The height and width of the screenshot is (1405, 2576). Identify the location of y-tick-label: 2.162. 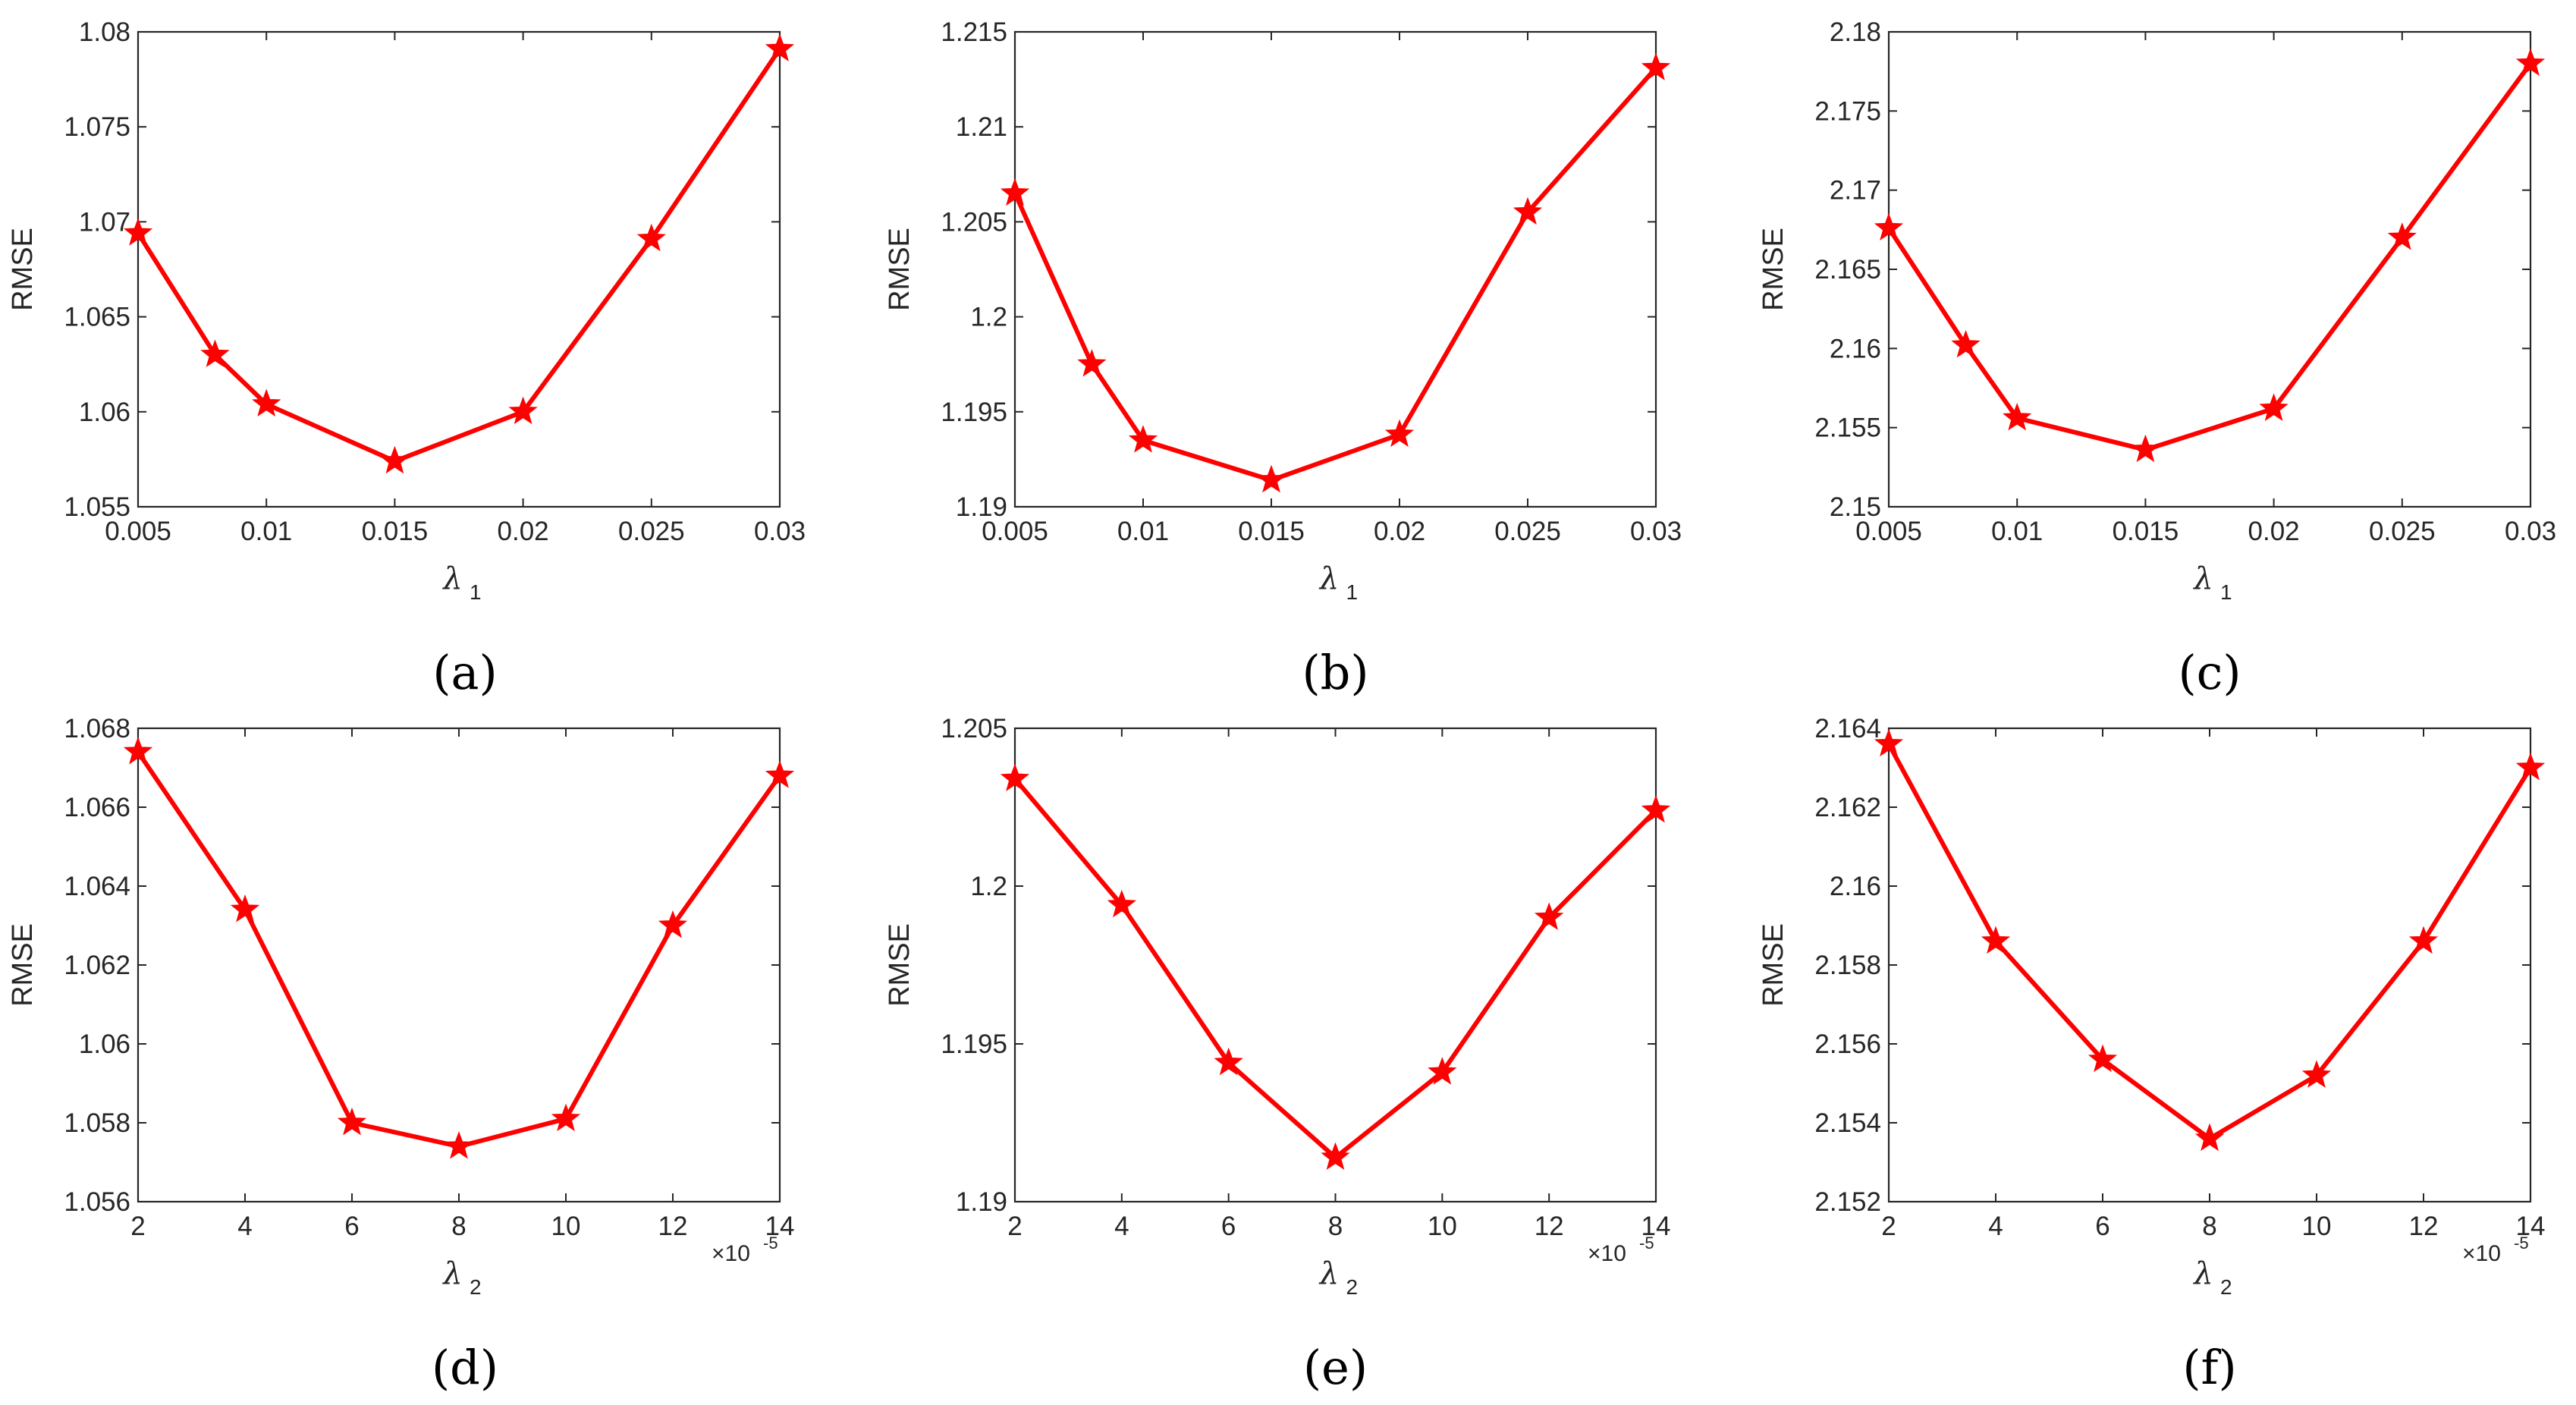
(1847, 807).